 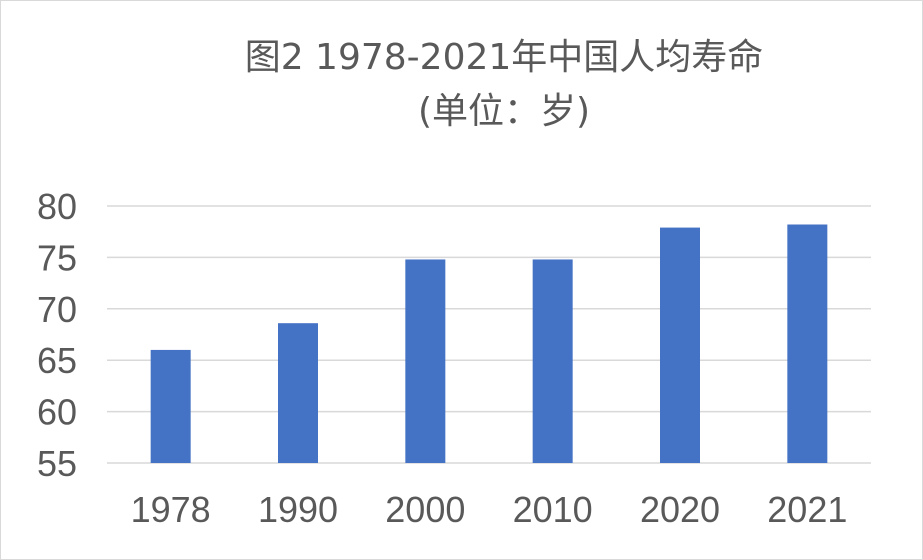 What do you see at coordinates (57, 463) in the screenshot?
I see `y-tick-label: 55` at bounding box center [57, 463].